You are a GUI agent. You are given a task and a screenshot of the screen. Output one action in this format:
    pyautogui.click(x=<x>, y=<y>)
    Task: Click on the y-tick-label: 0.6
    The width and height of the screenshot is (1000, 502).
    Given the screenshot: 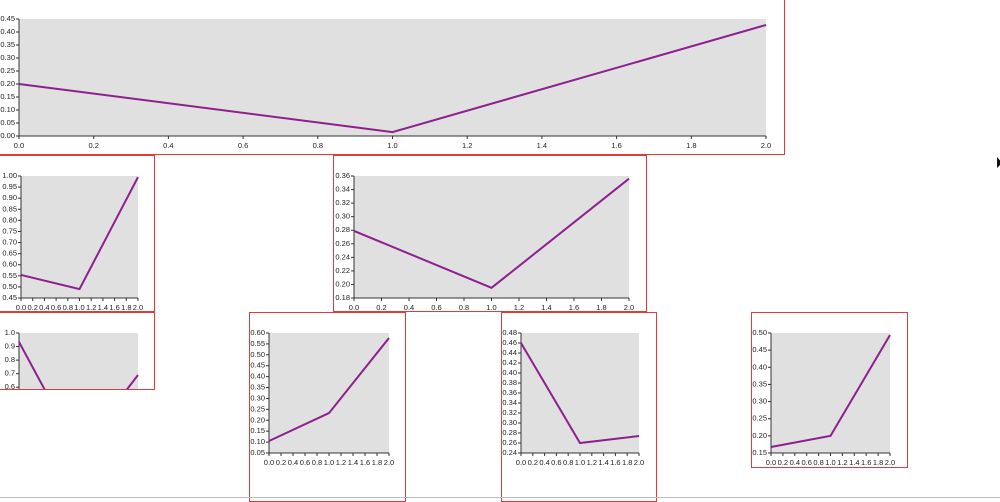 What is the action you would take?
    pyautogui.click(x=10, y=386)
    